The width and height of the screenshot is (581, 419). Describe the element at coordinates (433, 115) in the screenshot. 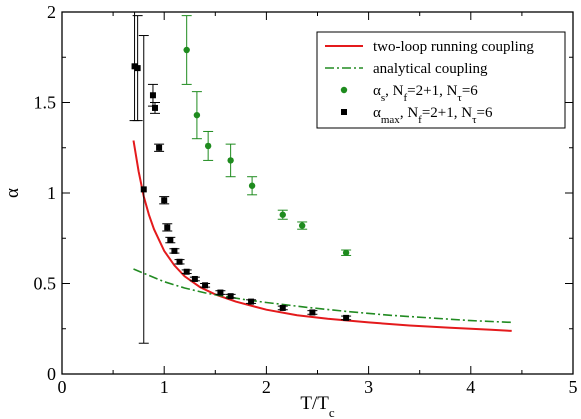

I see `legend-entry-alpha-max: αmax, Nf=2+1, Nτ=6` at that location.